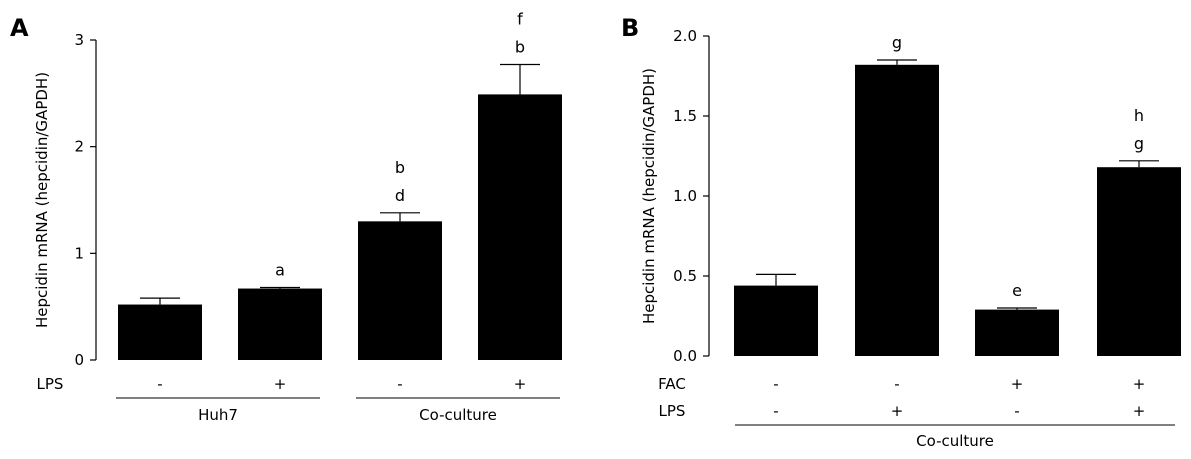 The image size is (1191, 459). What do you see at coordinates (685, 36) in the screenshot?
I see `y-tick-label: 2.0` at bounding box center [685, 36].